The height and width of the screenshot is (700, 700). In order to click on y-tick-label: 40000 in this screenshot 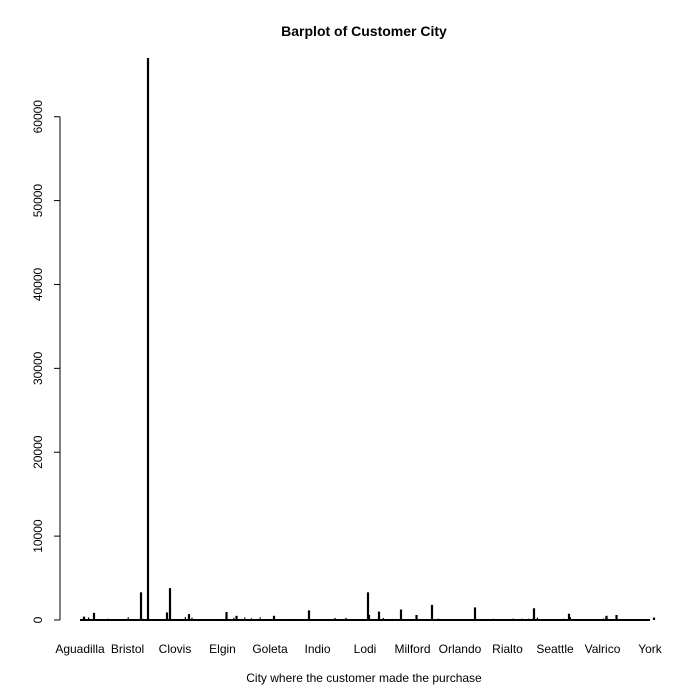, I will do `click(38, 284)`.